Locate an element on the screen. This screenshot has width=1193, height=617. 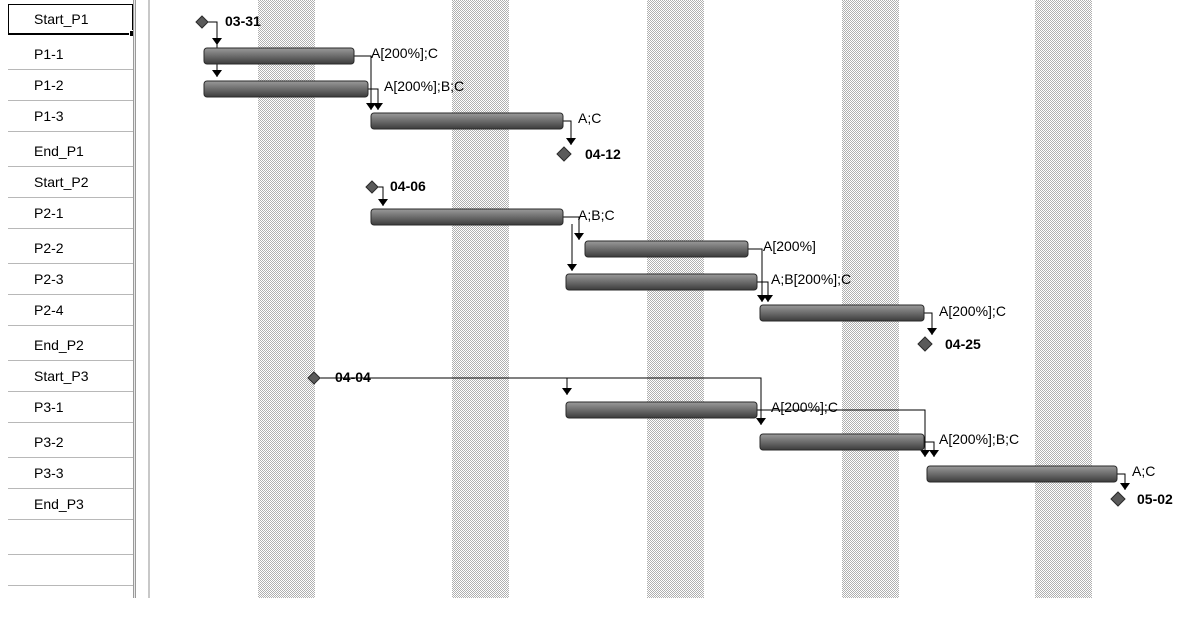
task-row-start-p3: Start_P3 is located at coordinates (70, 376).